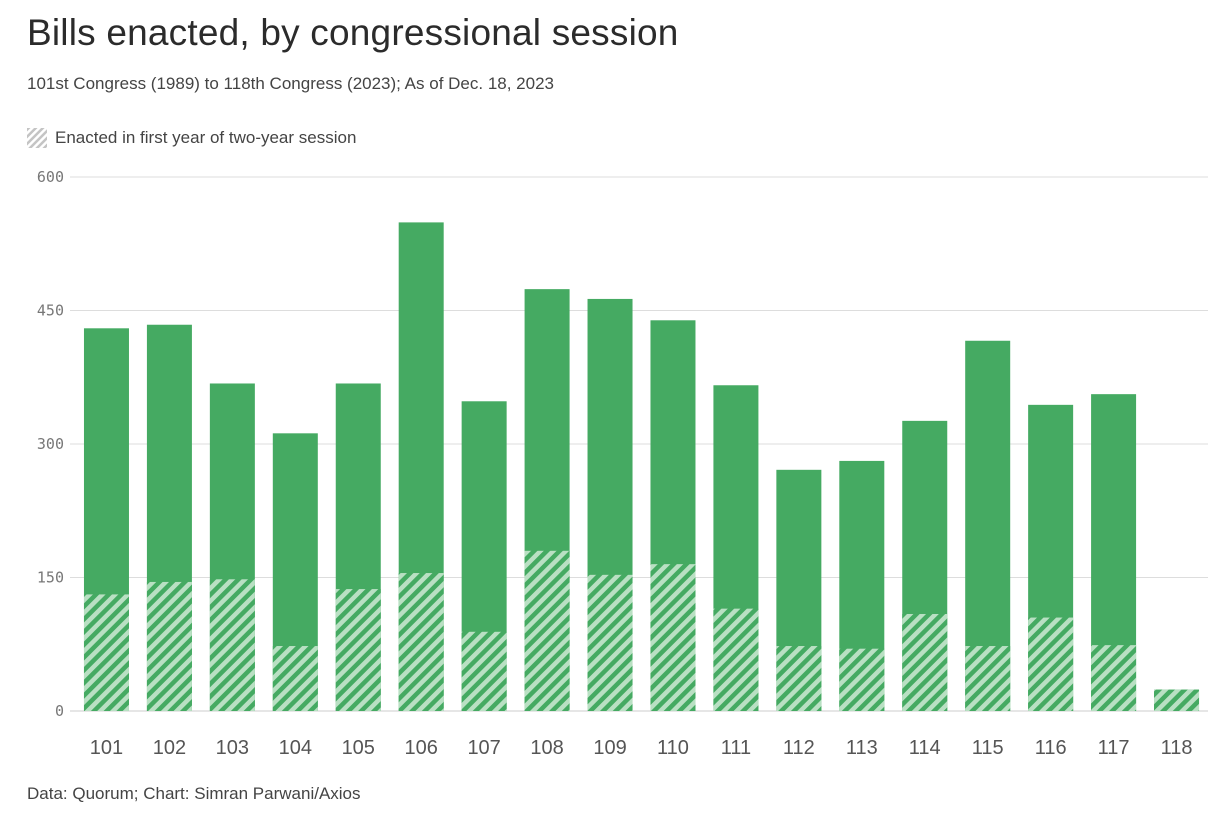 Image resolution: width=1216 pixels, height=832 pixels. Describe the element at coordinates (50, 578) in the screenshot. I see `y-tick-label: 150` at that location.